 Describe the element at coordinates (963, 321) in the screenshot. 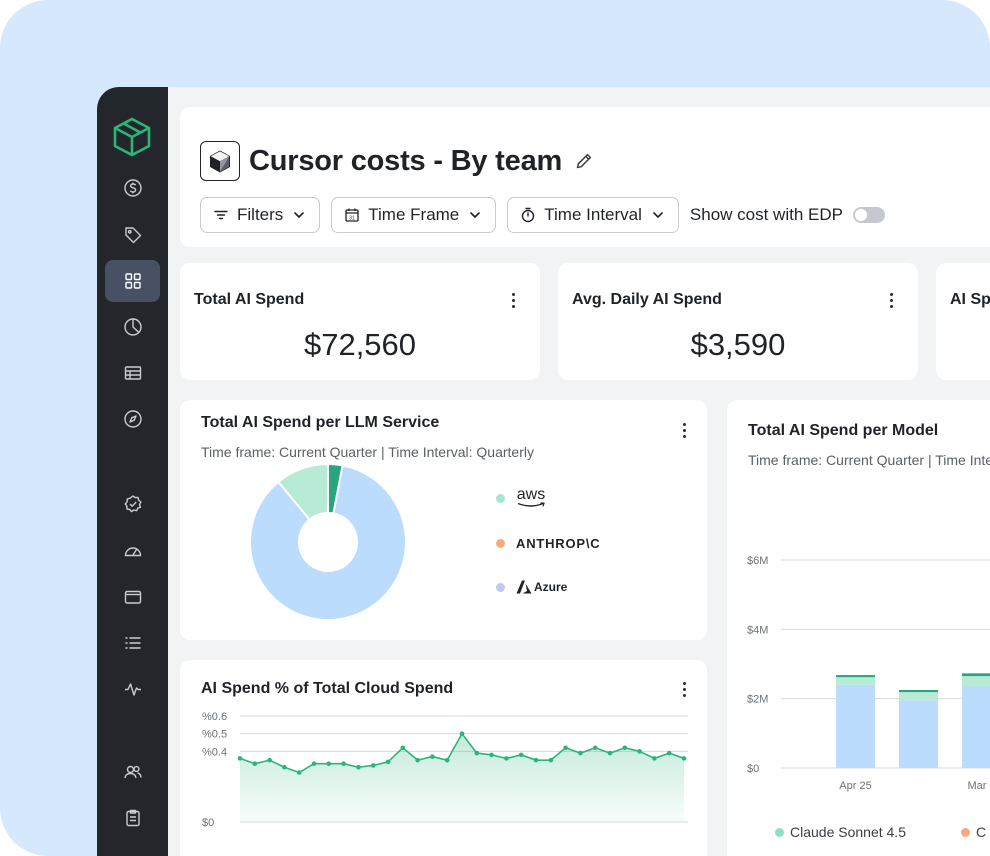

I see `kpi-card-third: AI Sp` at that location.